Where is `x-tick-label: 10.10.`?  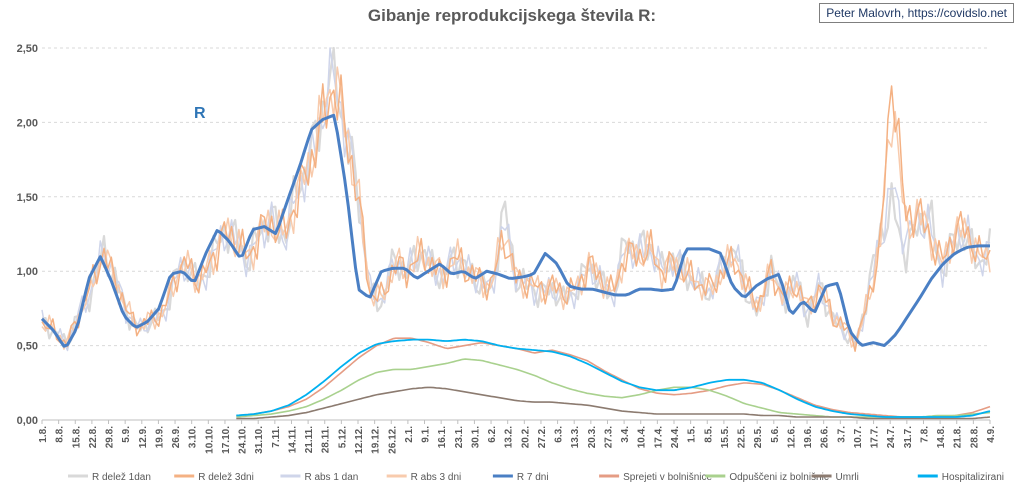 x-tick-label: 10.10. is located at coordinates (209, 440).